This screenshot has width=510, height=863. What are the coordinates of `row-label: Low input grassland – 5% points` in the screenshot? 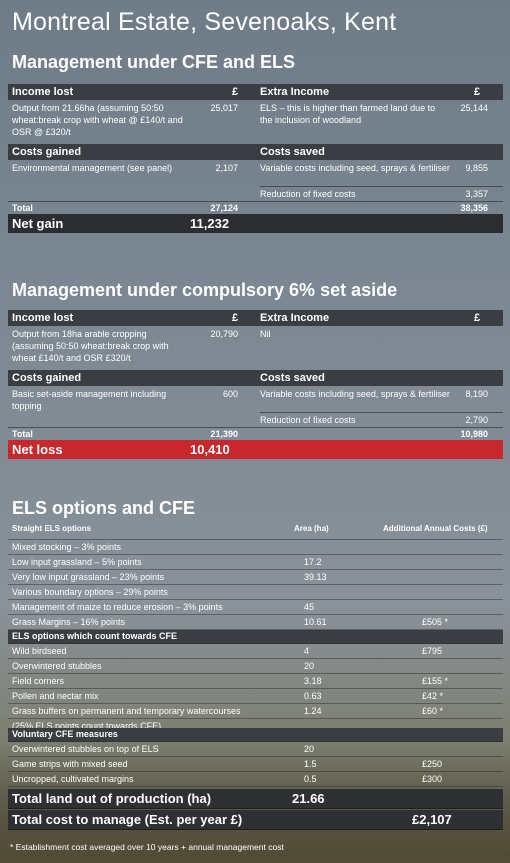 It's located at (77, 562).